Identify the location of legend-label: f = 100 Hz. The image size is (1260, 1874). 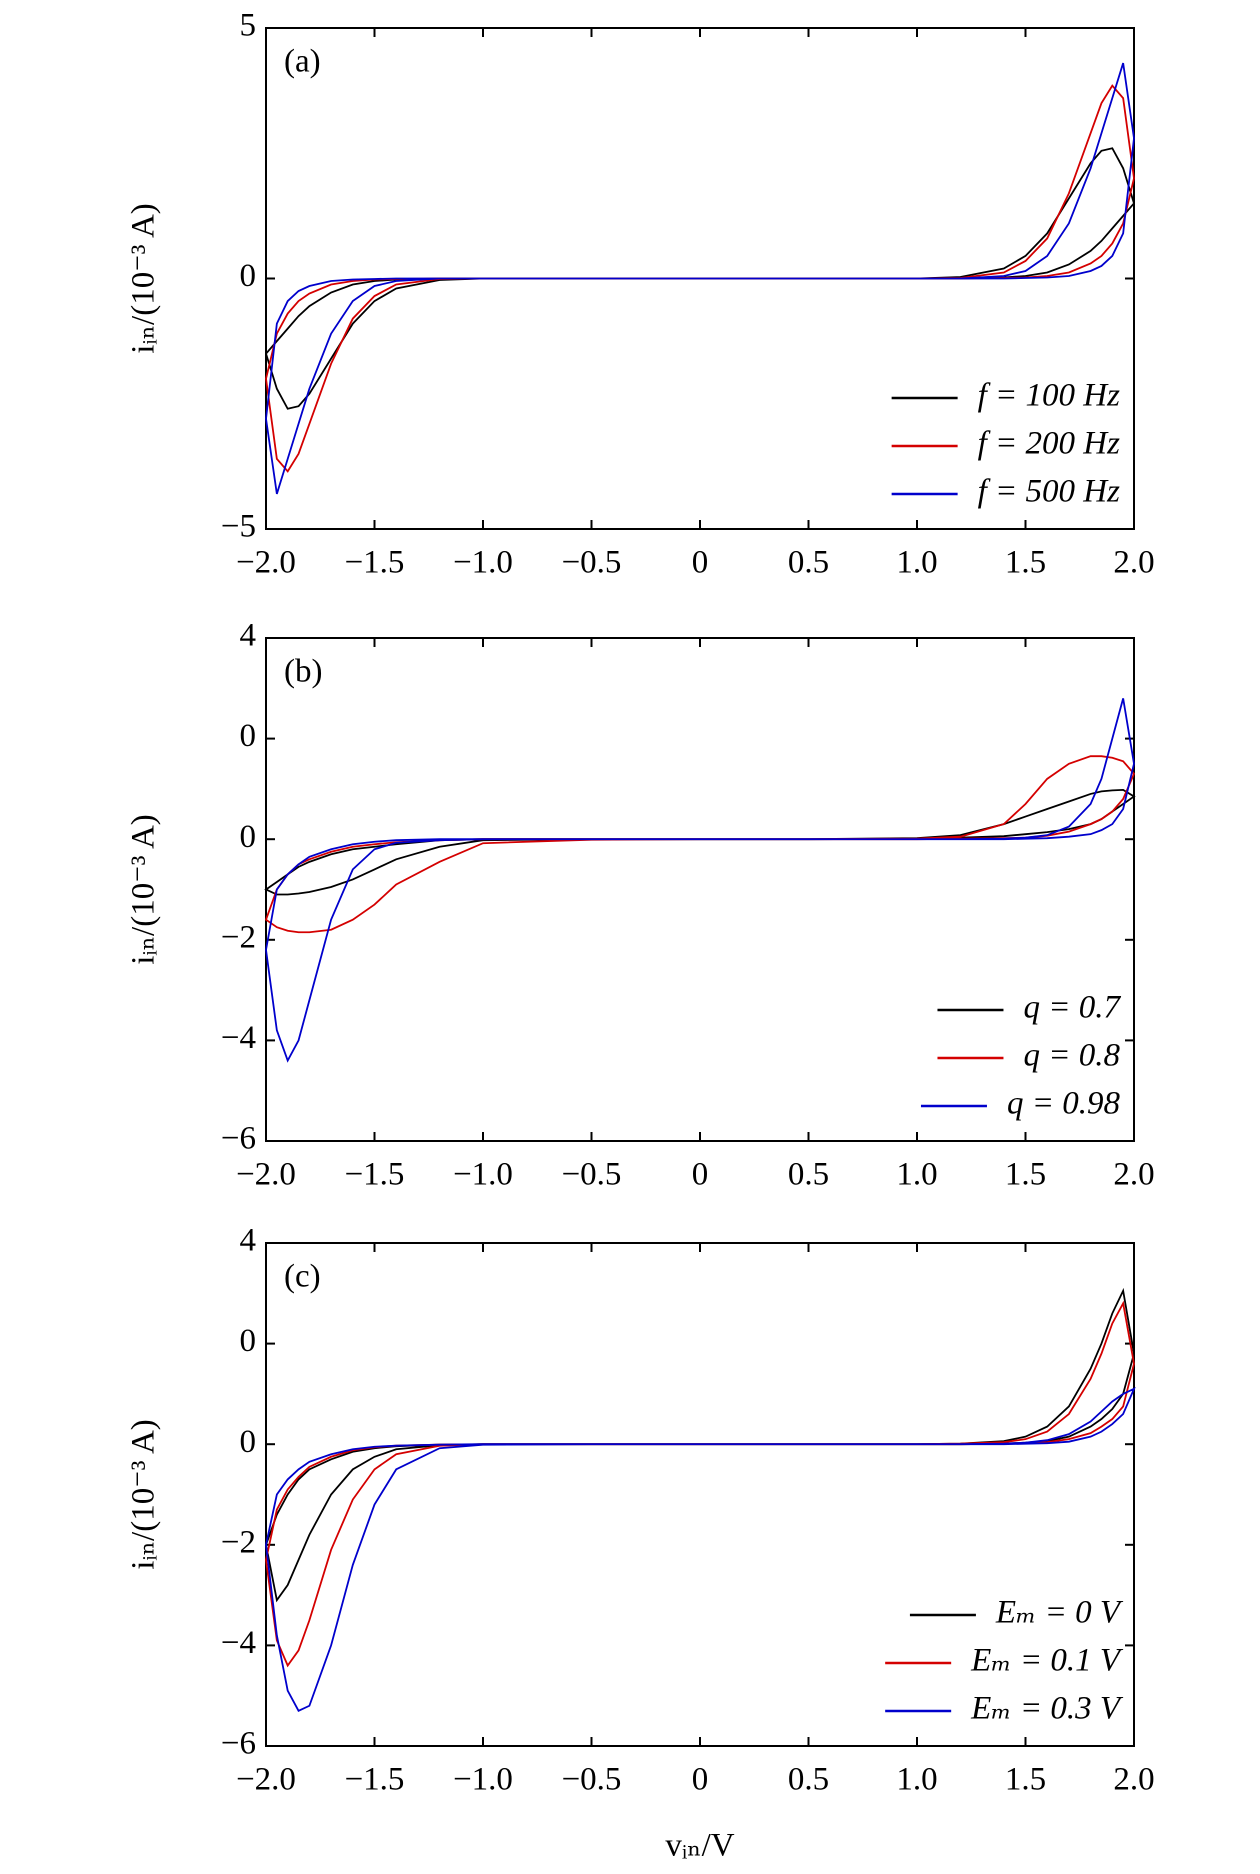
(1049, 396).